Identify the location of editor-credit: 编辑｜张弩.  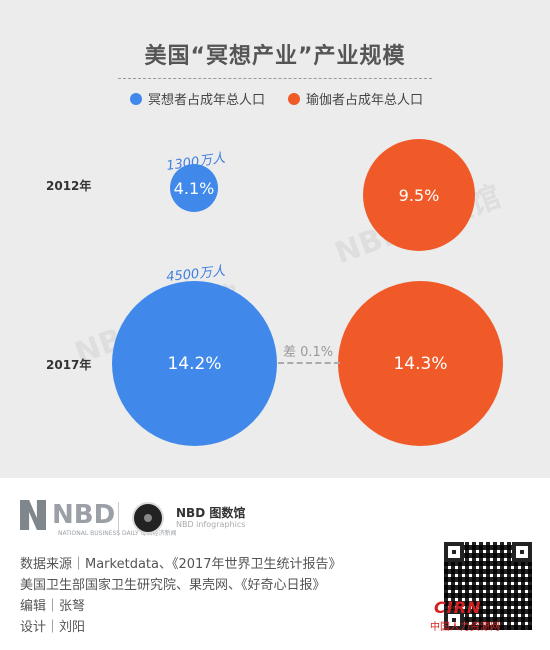
(53, 606).